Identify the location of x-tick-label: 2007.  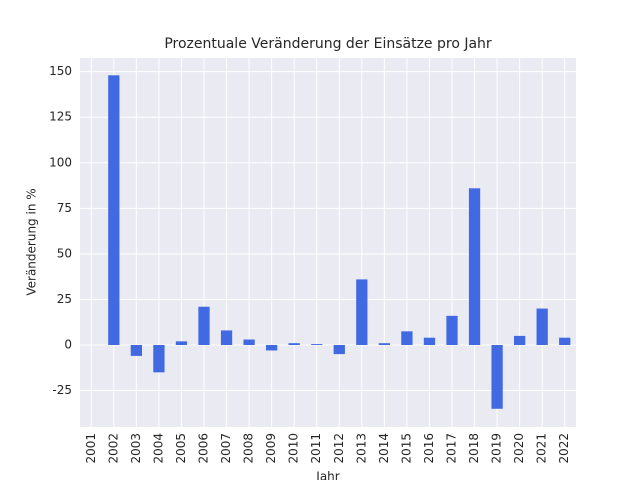
(226, 448).